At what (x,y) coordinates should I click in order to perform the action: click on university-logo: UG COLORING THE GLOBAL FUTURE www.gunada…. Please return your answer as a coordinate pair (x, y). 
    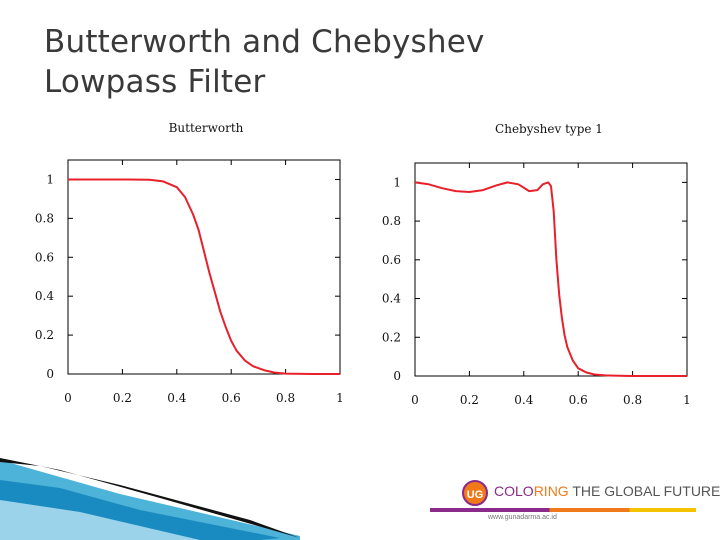
    Looking at the image, I should click on (575, 510).